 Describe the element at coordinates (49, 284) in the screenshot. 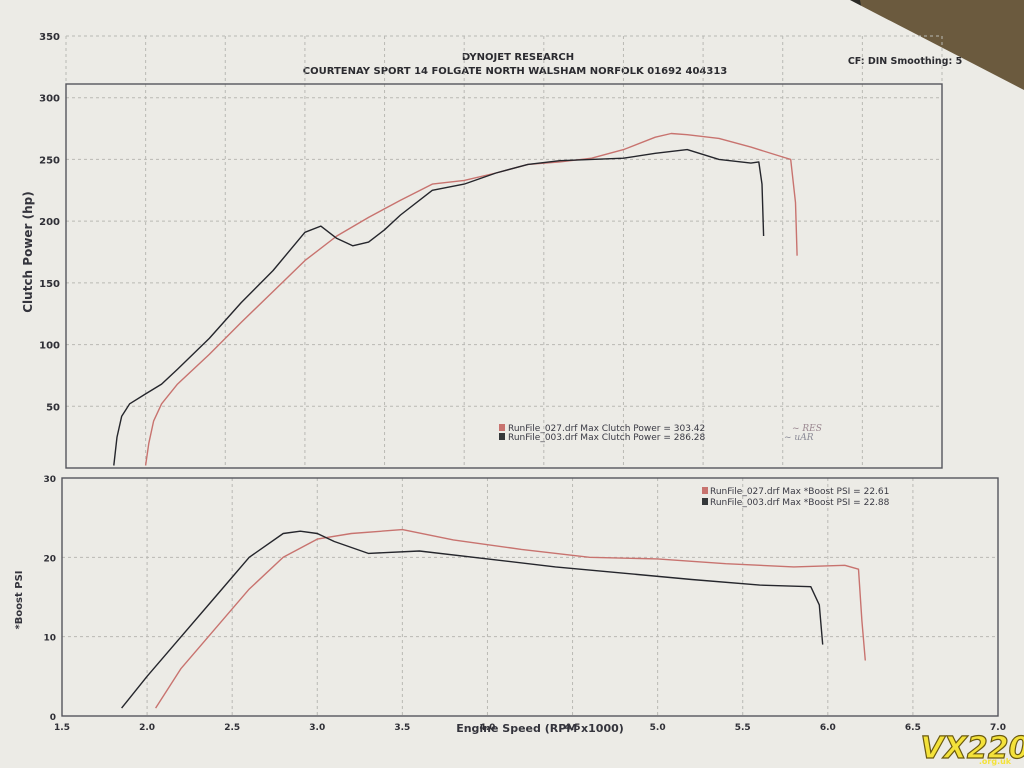

I see `y-tick-label: 150` at that location.